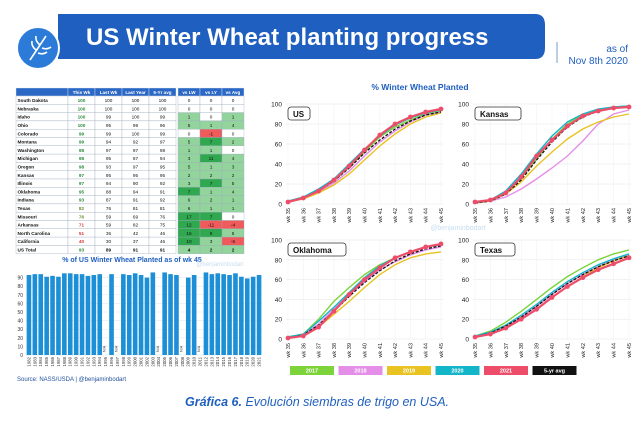 The image size is (634, 433). Describe the element at coordinates (109, 200) in the screenshot. I see `table-cell-value: 87` at that location.